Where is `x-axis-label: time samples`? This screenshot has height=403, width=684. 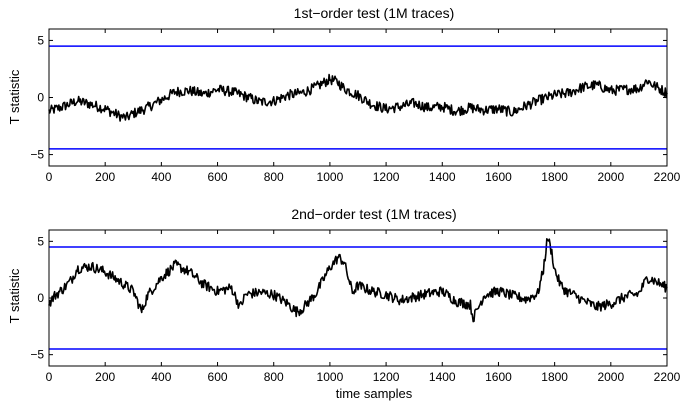
x-axis-label: time samples is located at coordinates (374, 393).